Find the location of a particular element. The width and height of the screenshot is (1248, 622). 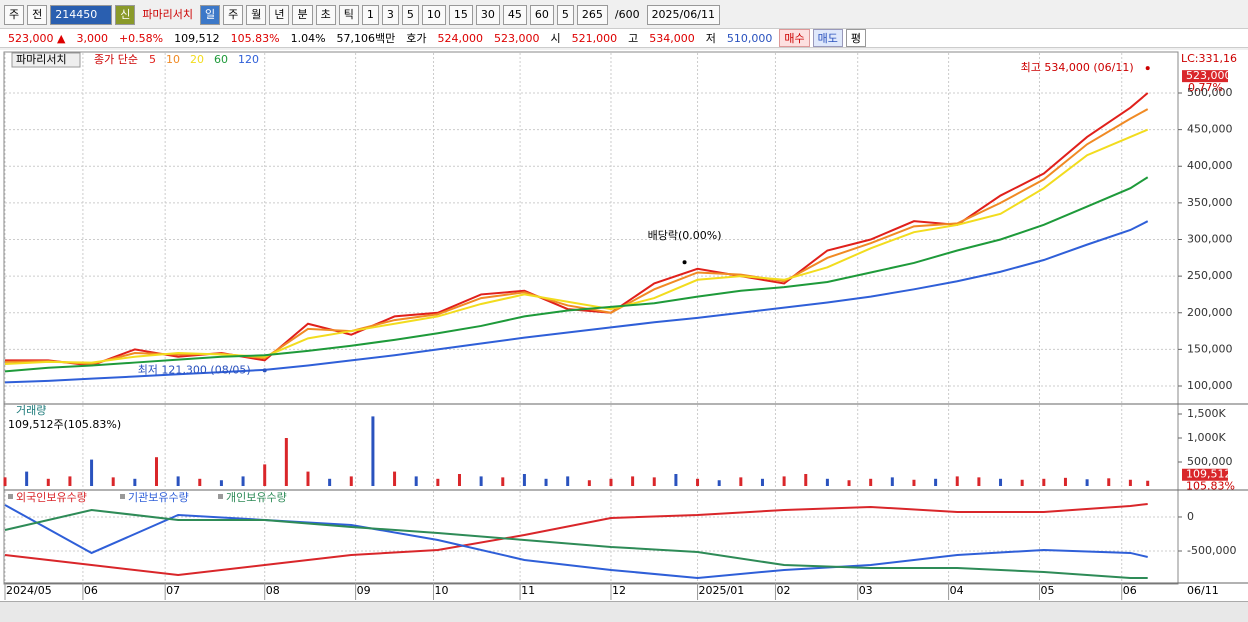

toolbar-button: 1 is located at coordinates (370, 15).